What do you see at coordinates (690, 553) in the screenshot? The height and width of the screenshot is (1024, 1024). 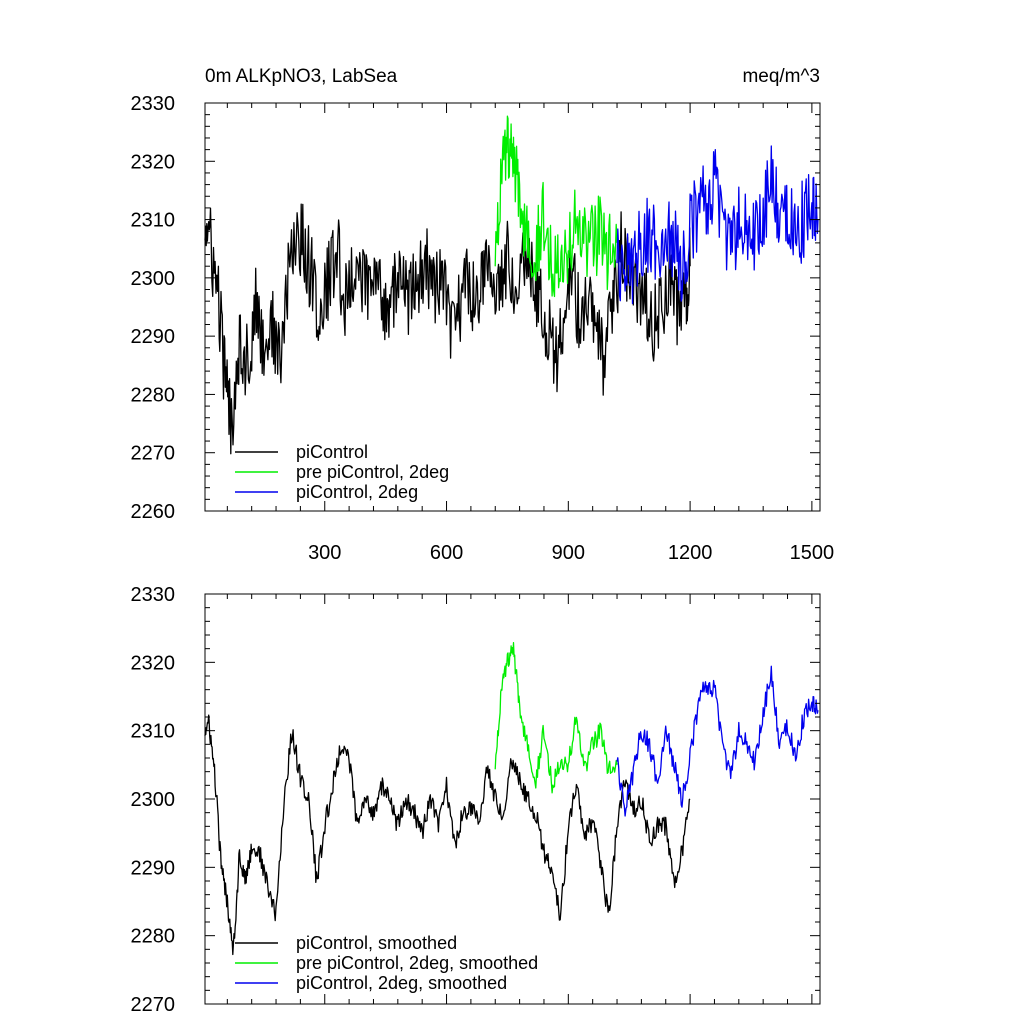 I see `x-tick-label: 1200` at bounding box center [690, 553].